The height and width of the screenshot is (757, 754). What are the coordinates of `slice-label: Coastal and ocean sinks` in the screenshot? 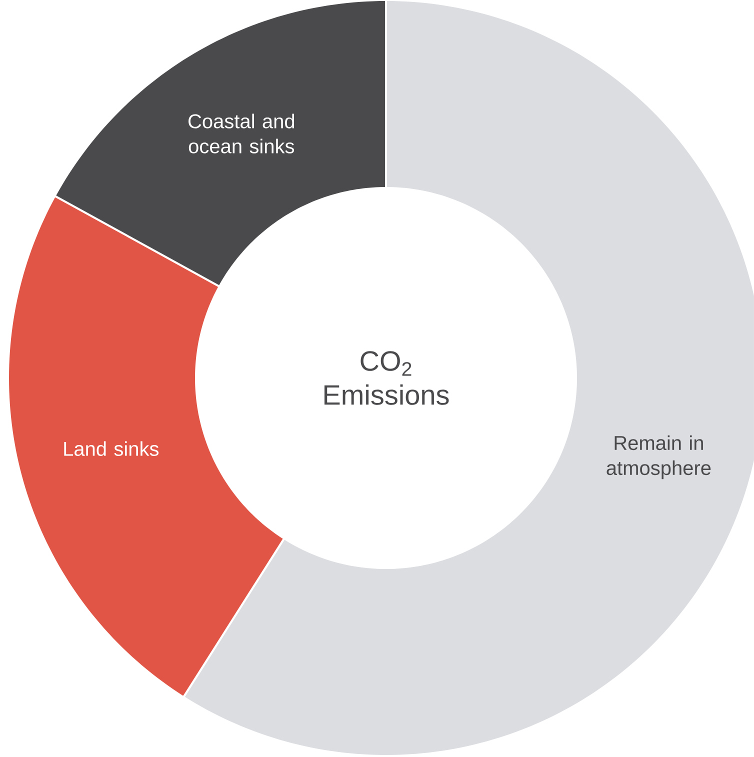 It's located at (241, 134).